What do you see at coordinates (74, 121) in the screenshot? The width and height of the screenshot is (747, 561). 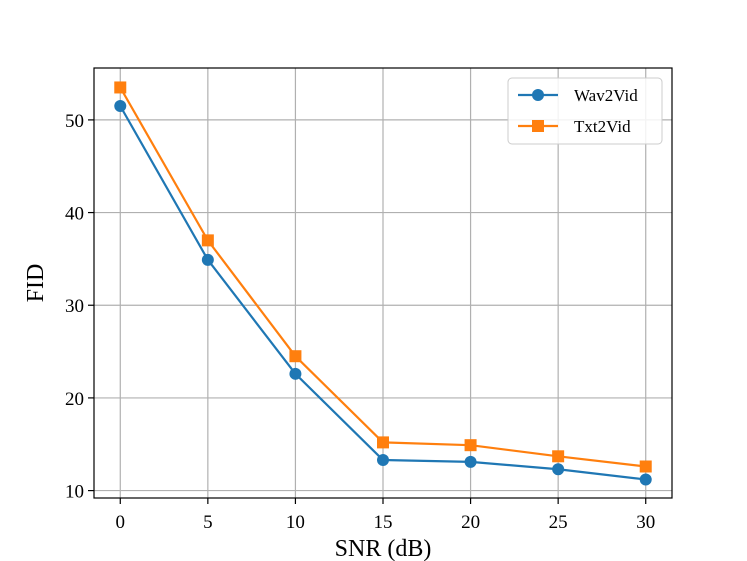 I see `y-tick-label: 50` at bounding box center [74, 121].